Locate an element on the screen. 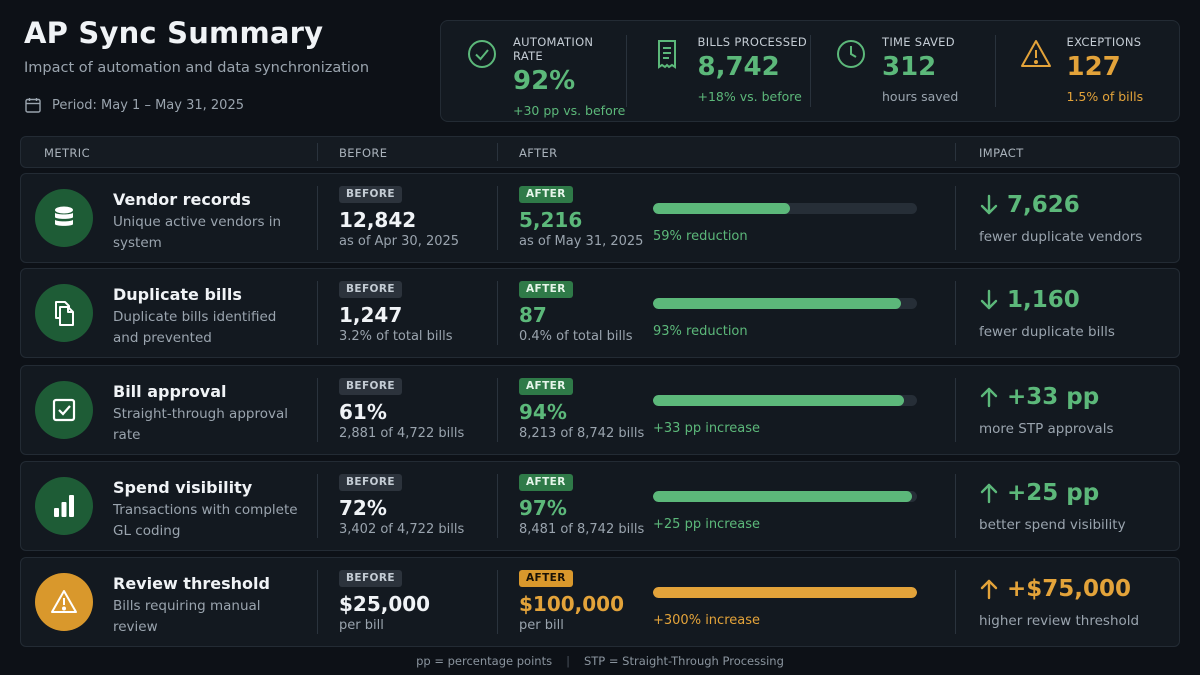  metric-description: Unique active vendors in system is located at coordinates (197, 232).